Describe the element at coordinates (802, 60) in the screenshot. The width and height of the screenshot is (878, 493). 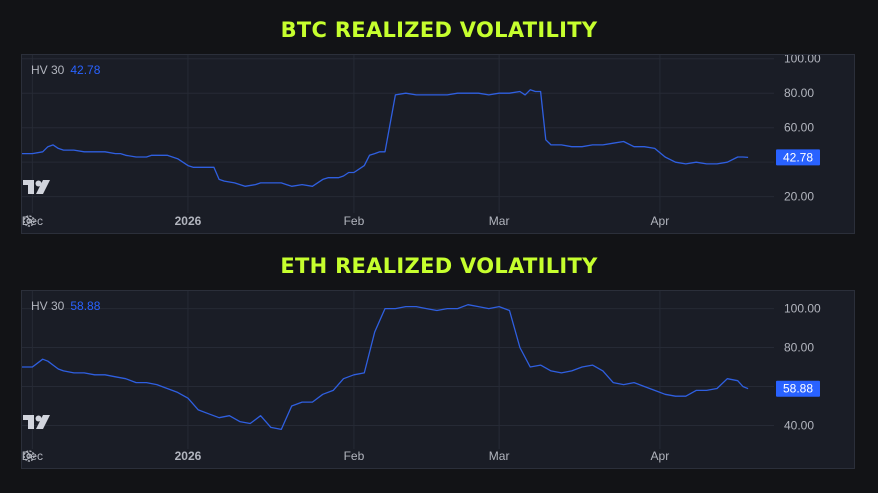
I see `btc-y-tick-label: 100.00` at that location.